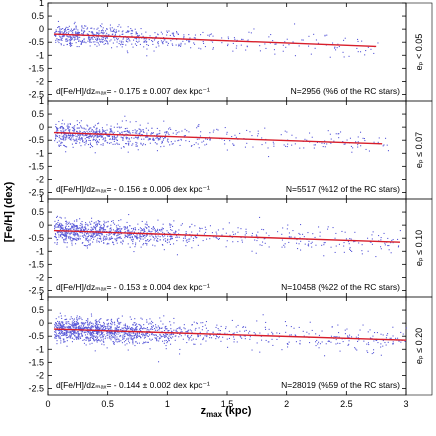 The image size is (436, 436). I want to click on fit-line, so click(227, 236).